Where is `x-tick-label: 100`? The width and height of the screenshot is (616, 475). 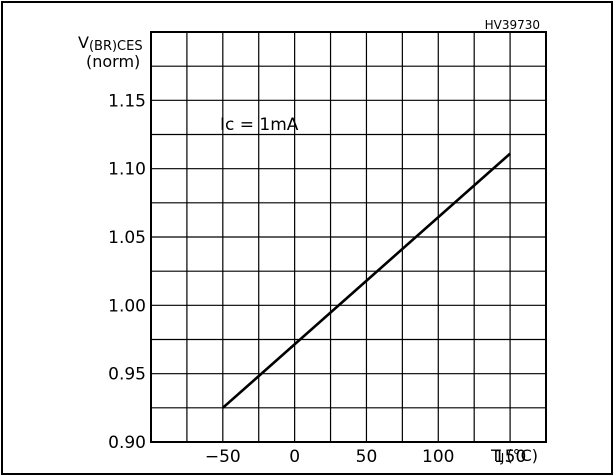
x-tick-label: 100 is located at coordinates (438, 457).